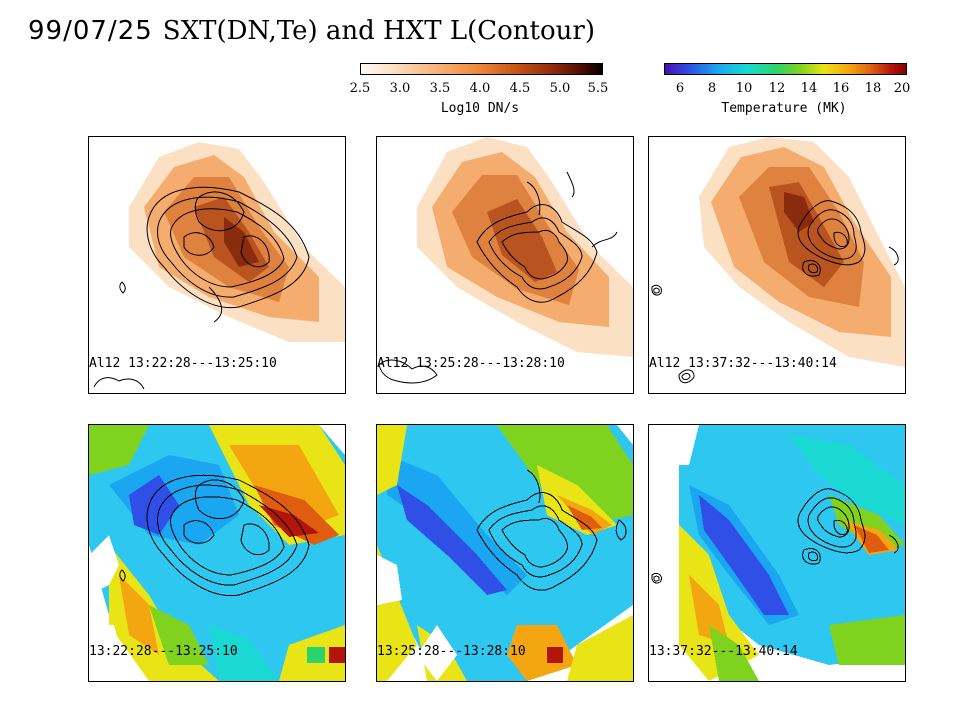 This screenshot has width=959, height=719. I want to click on dn-tick: 3.0, so click(400, 88).